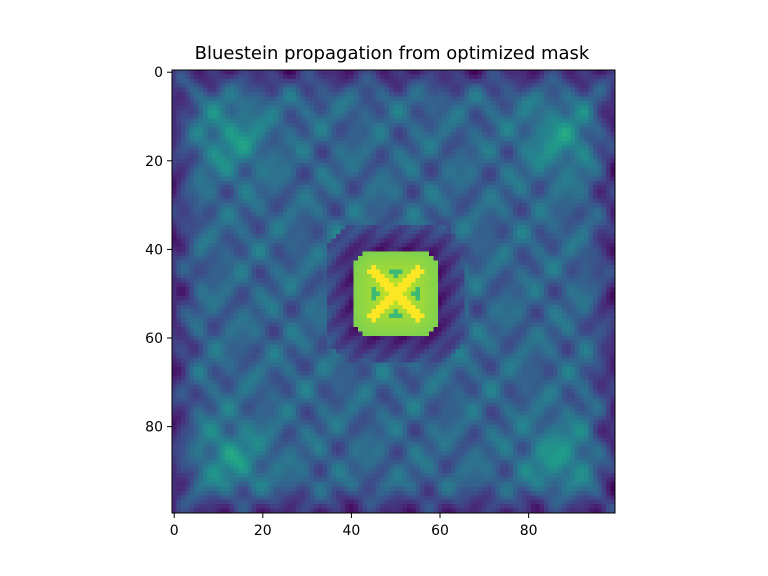  What do you see at coordinates (154, 339) in the screenshot?
I see `y-tick-label: 60` at bounding box center [154, 339].